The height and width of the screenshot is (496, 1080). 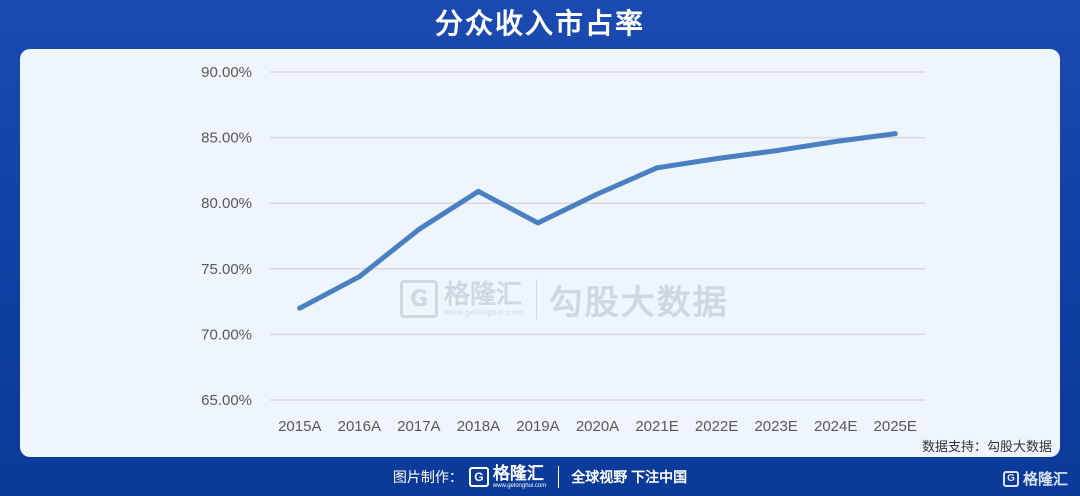 I want to click on watermark-brand: 格隆汇, so click(x=483, y=294).